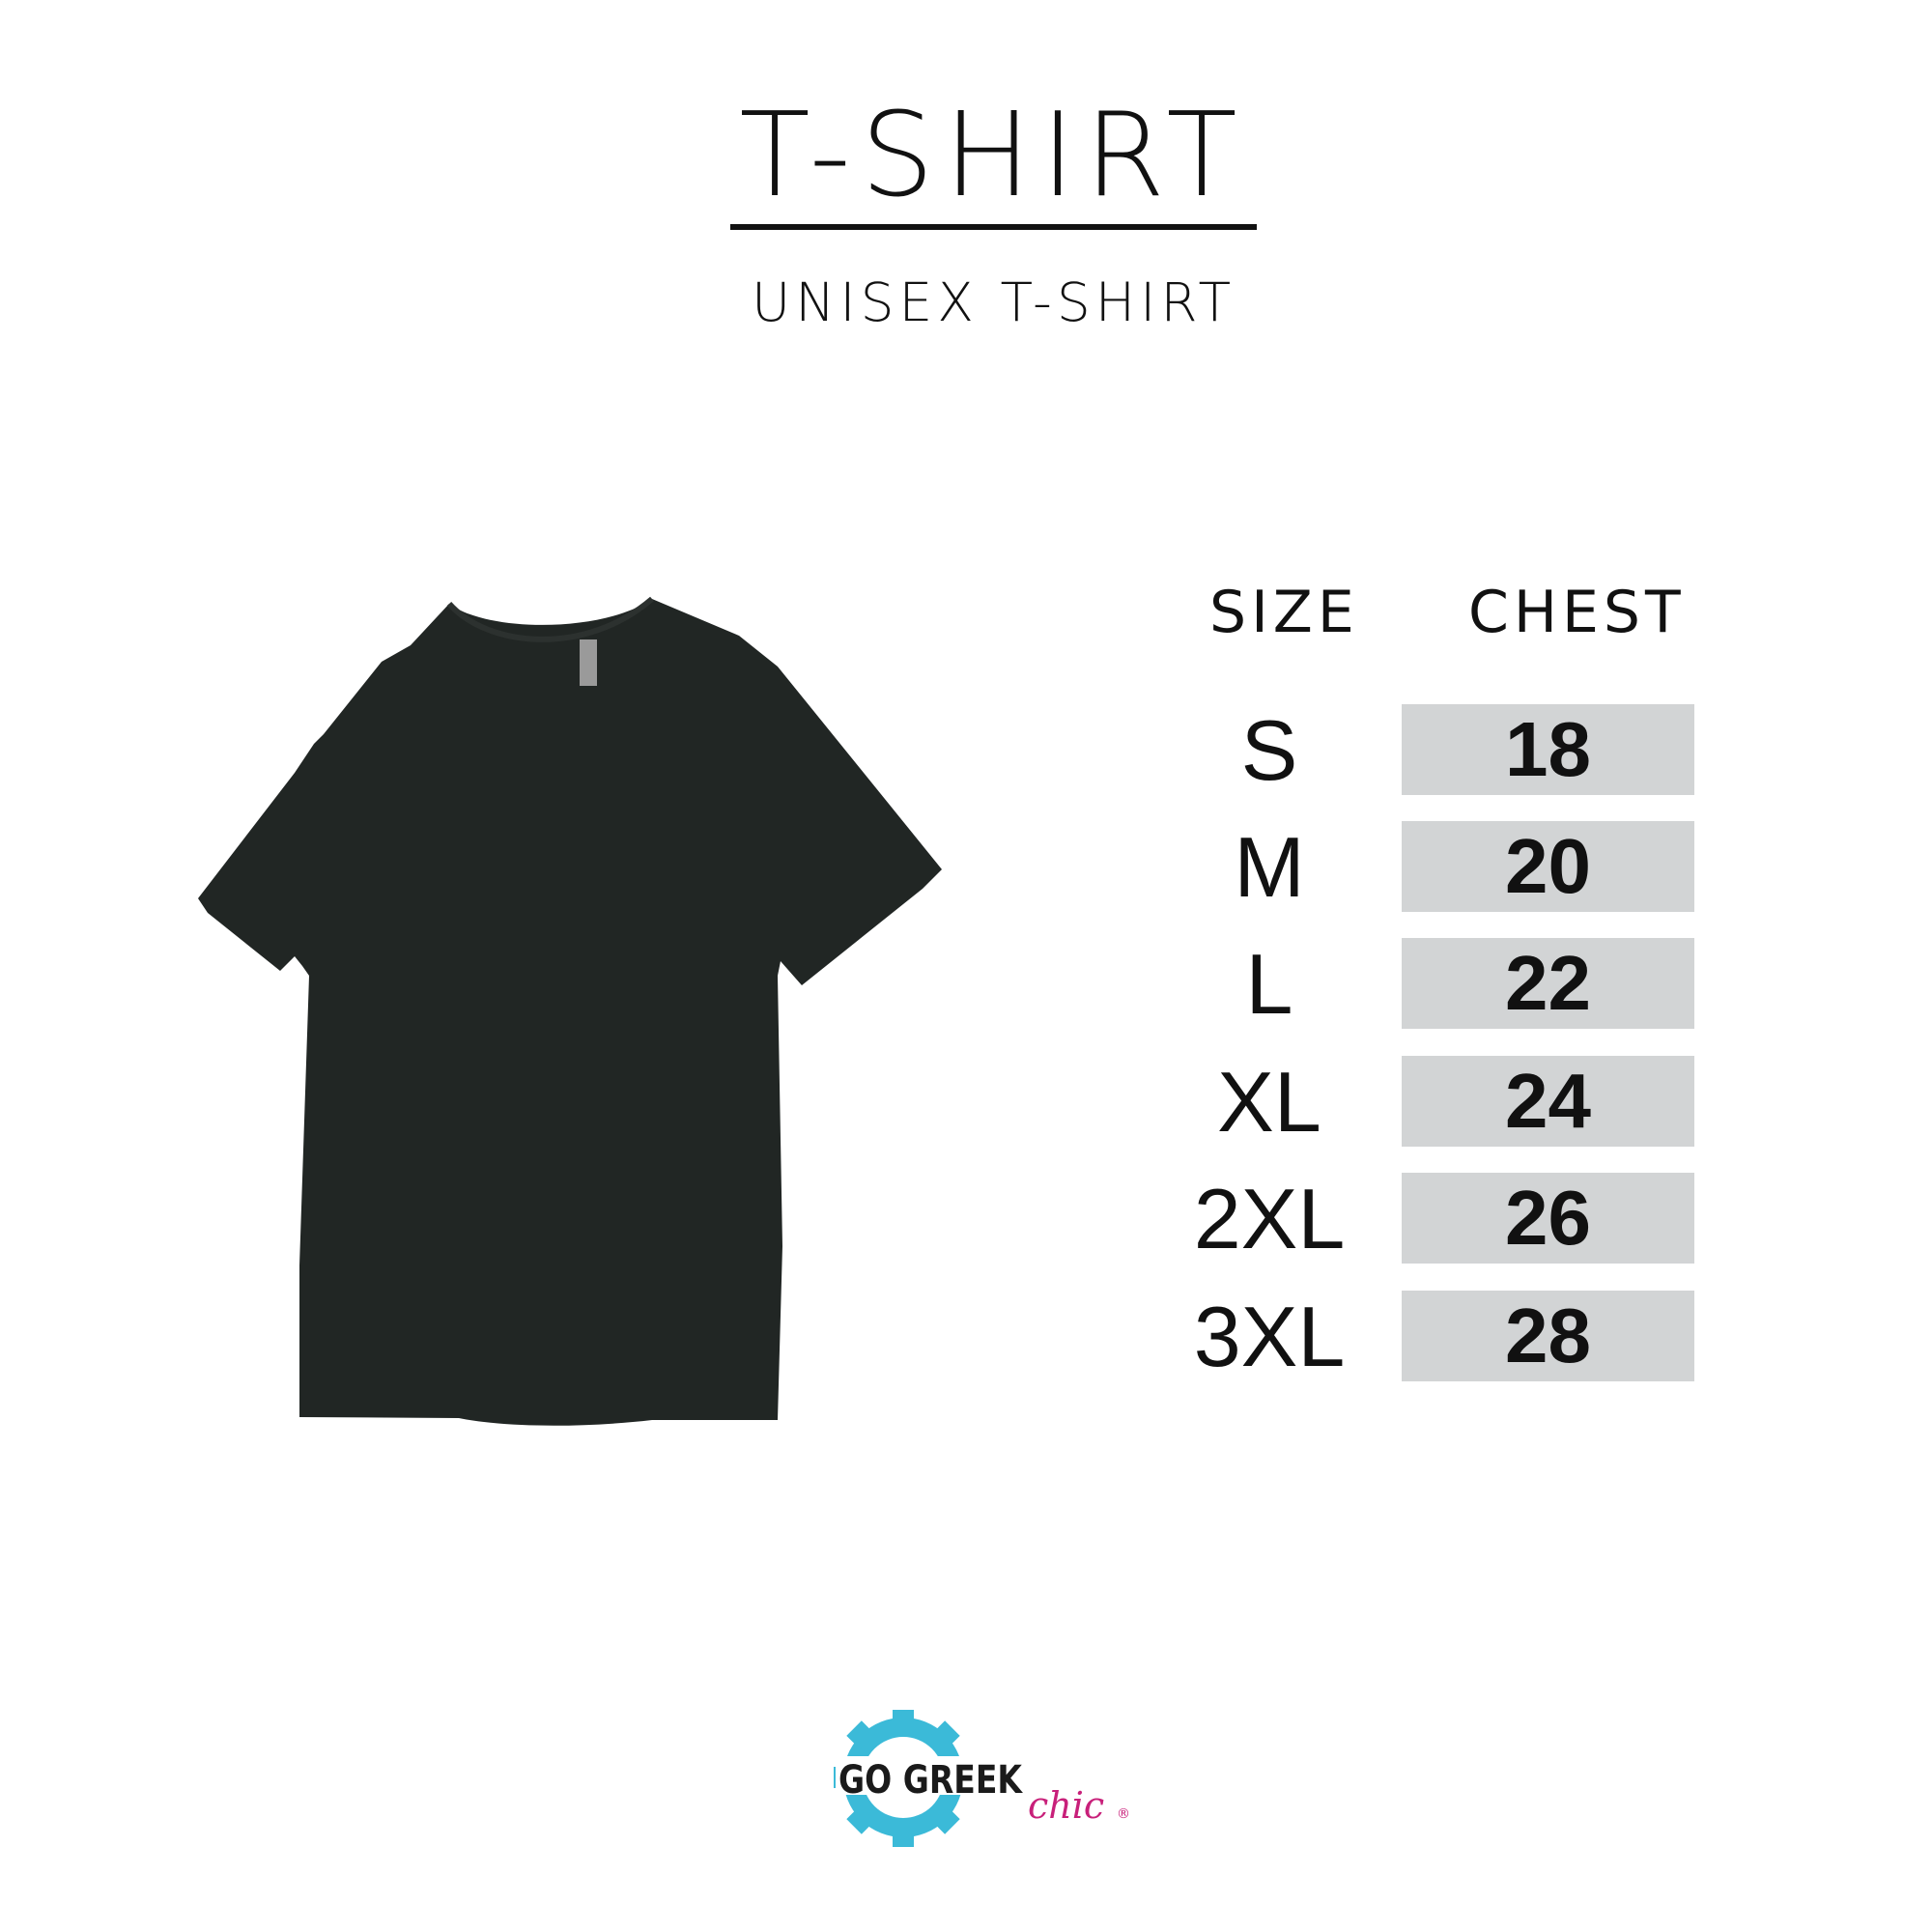 This screenshot has height=1932, width=1932. I want to click on go-greek-chic-logo: GO GREEK chic ®, so click(982, 1778).